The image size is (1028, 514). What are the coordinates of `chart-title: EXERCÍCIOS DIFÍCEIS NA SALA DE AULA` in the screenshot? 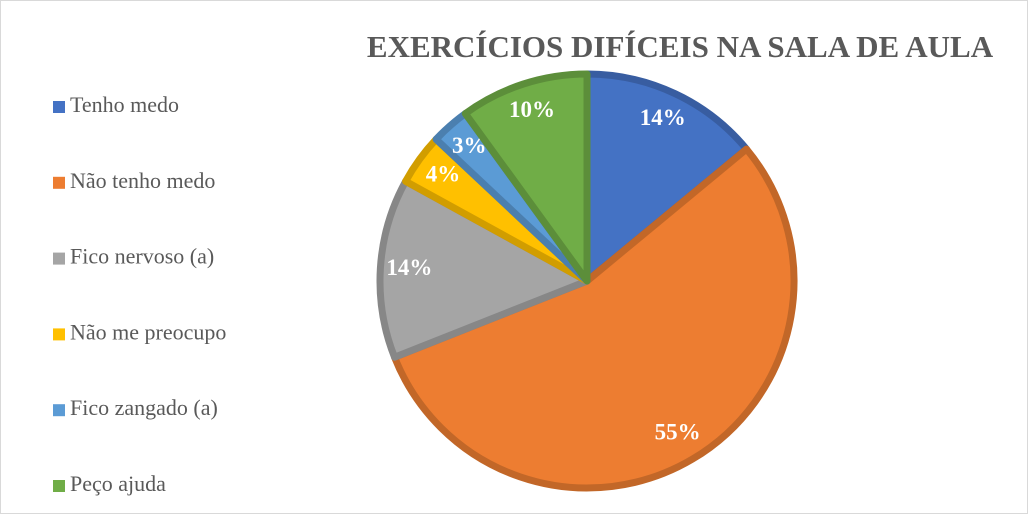 It's located at (680, 46).